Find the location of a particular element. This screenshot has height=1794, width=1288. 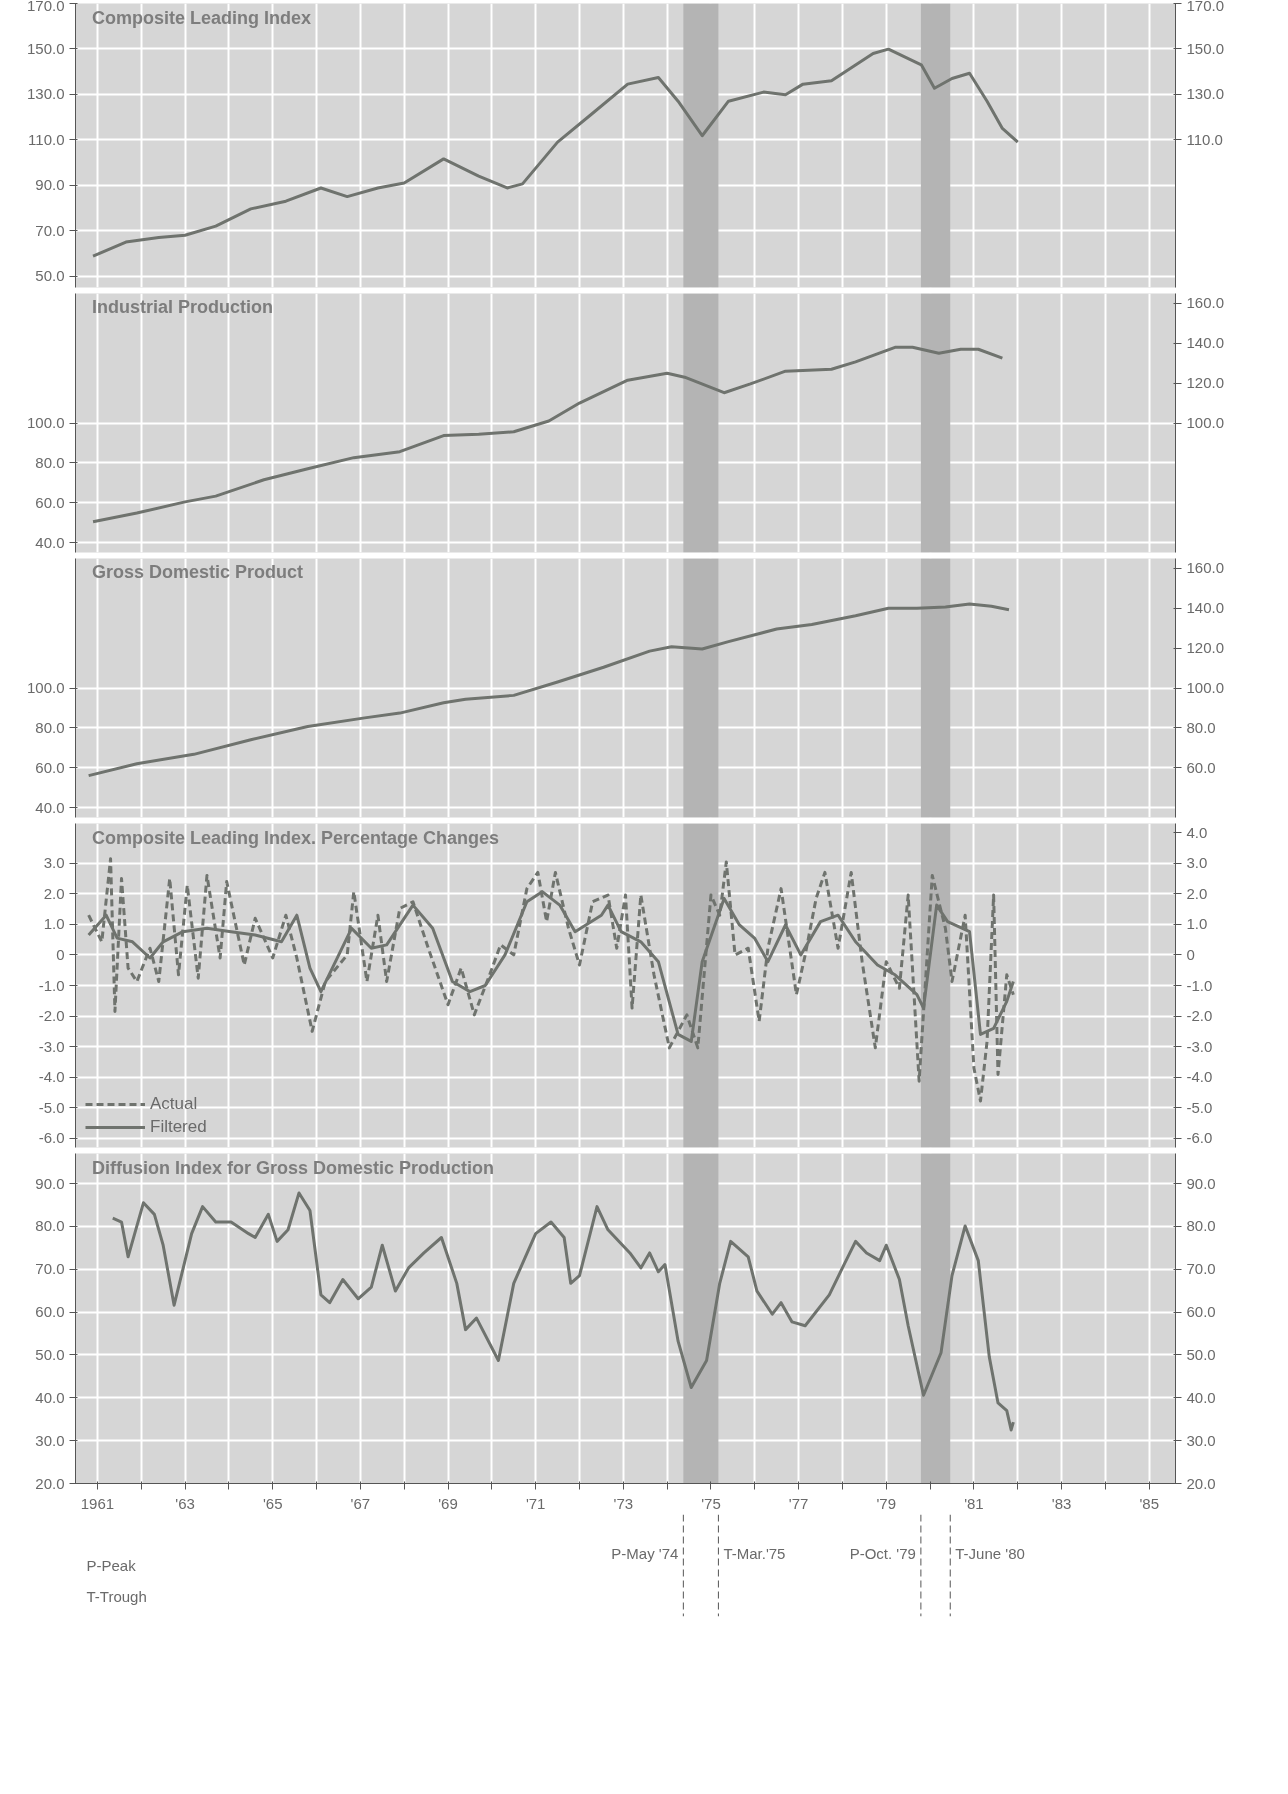

x-tick-label: '73 is located at coordinates (623, 1503).